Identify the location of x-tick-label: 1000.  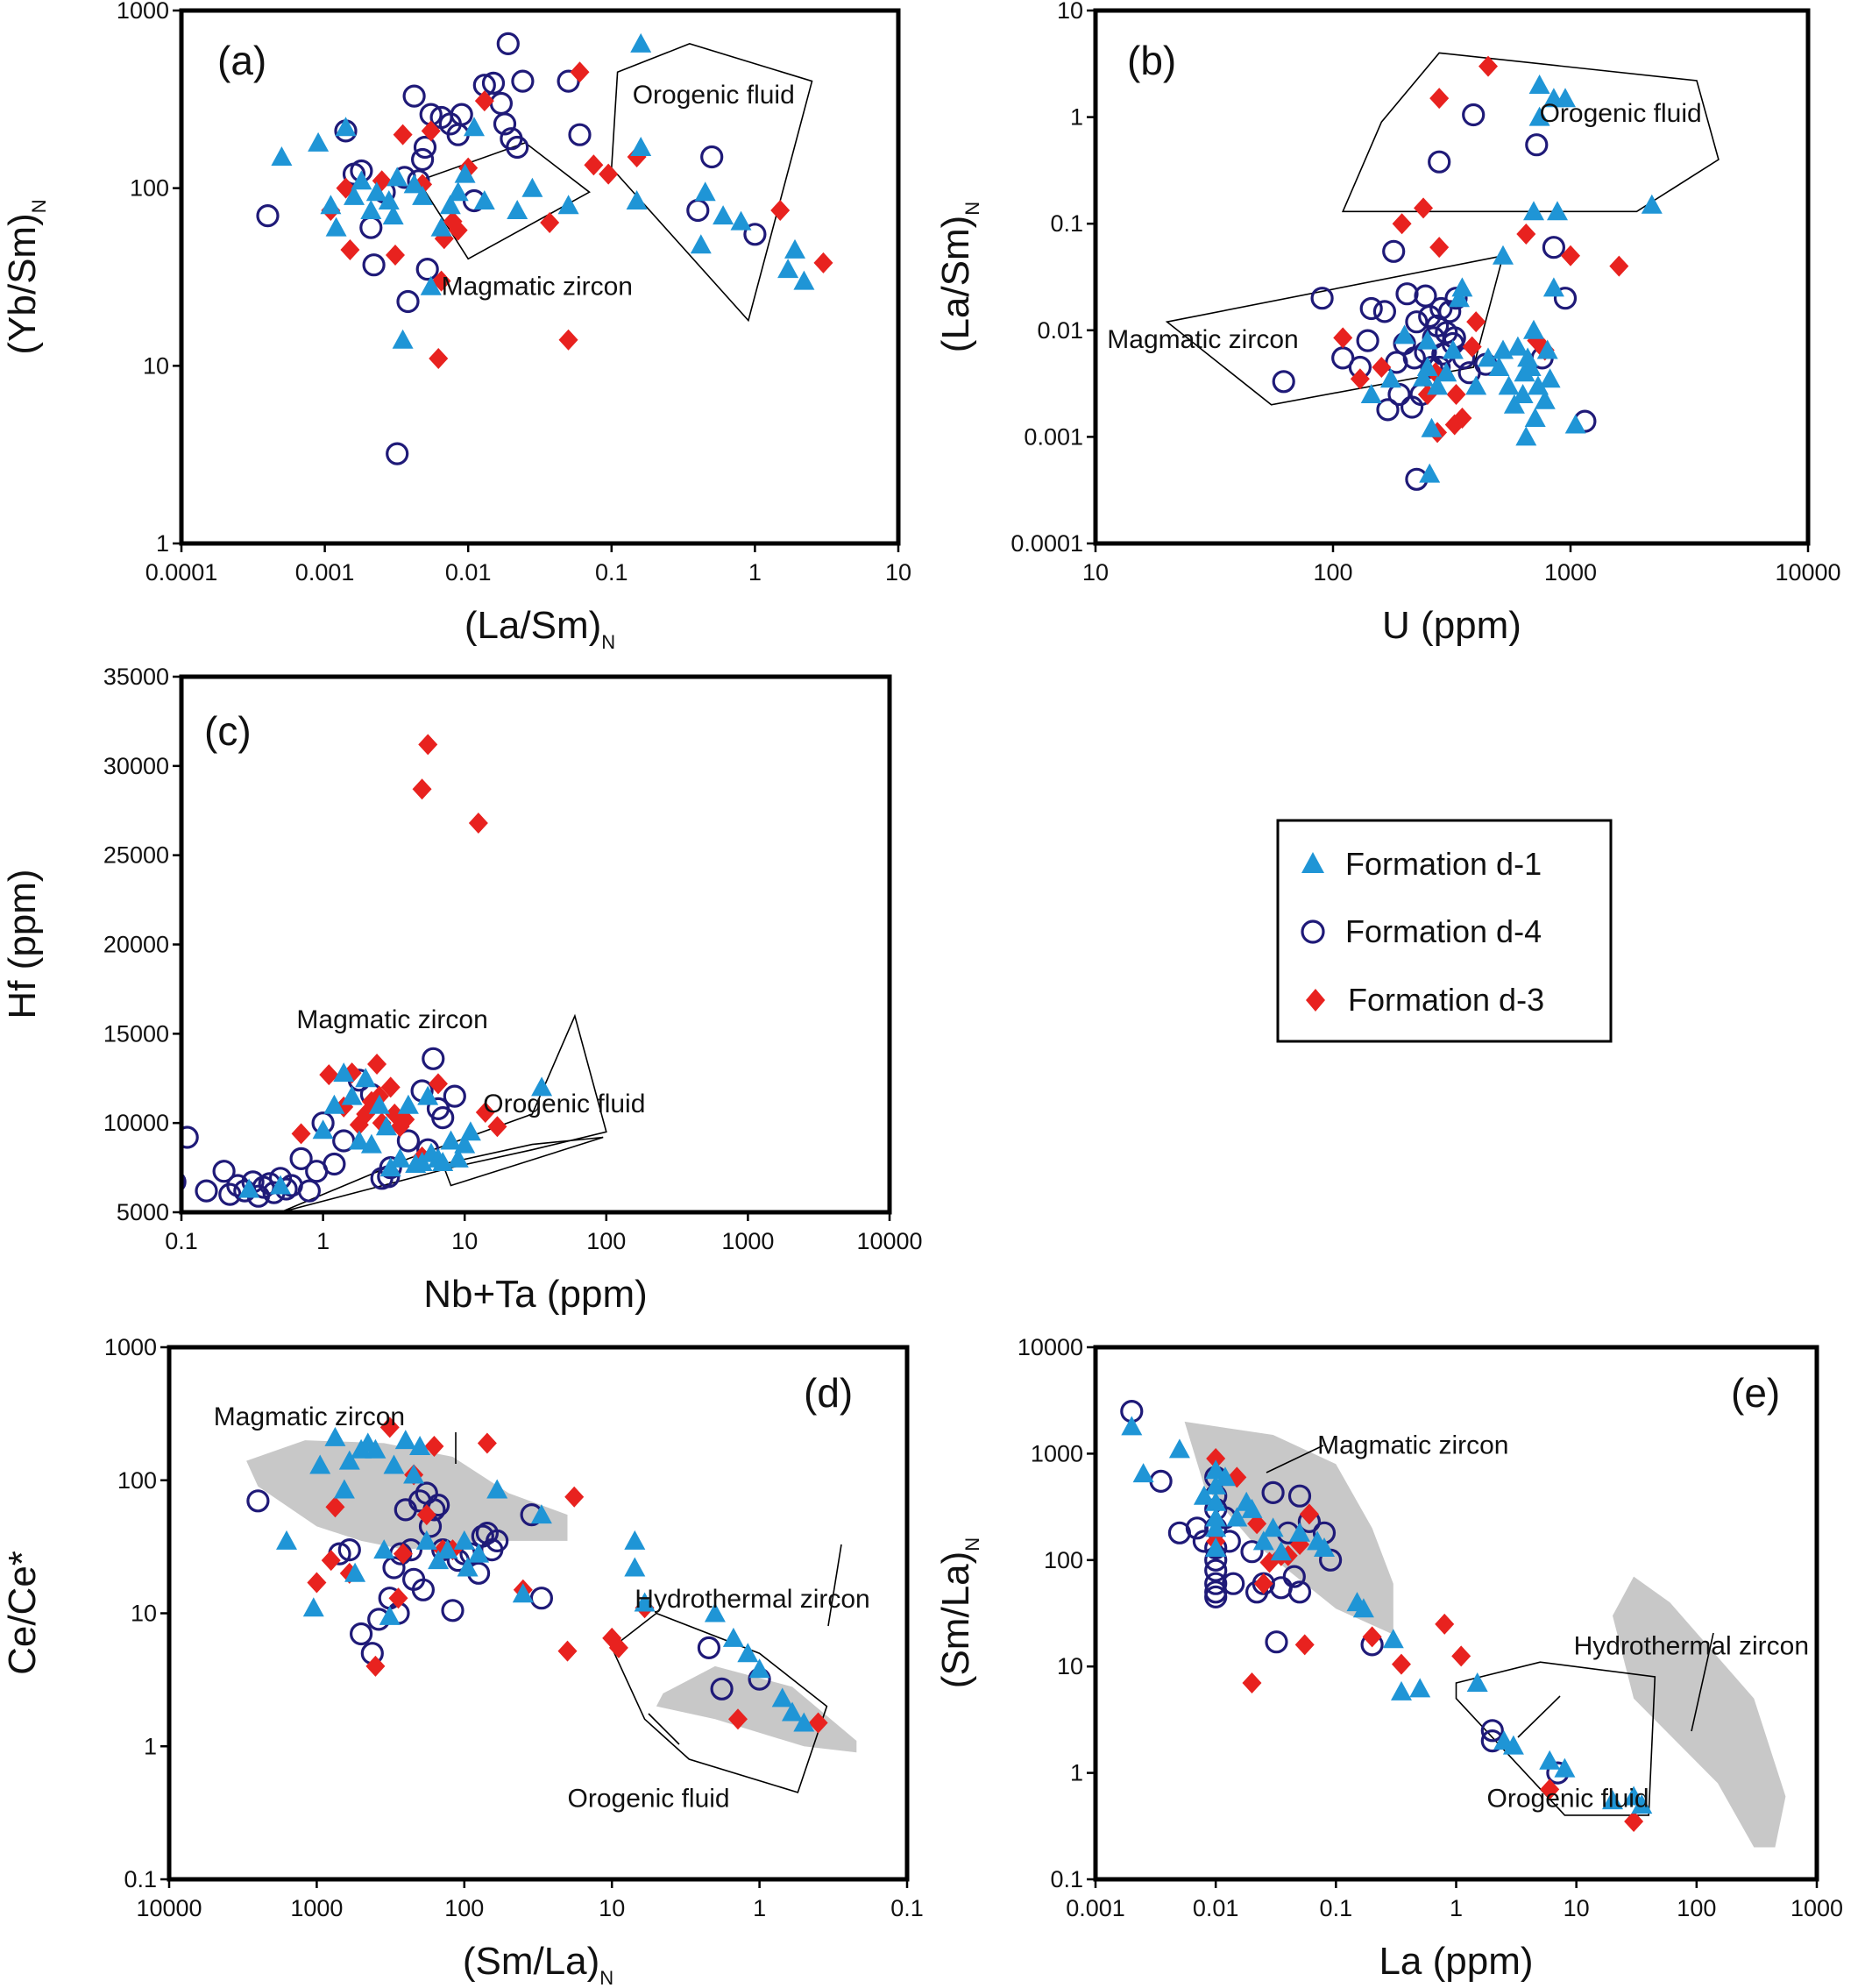
(316, 1908).